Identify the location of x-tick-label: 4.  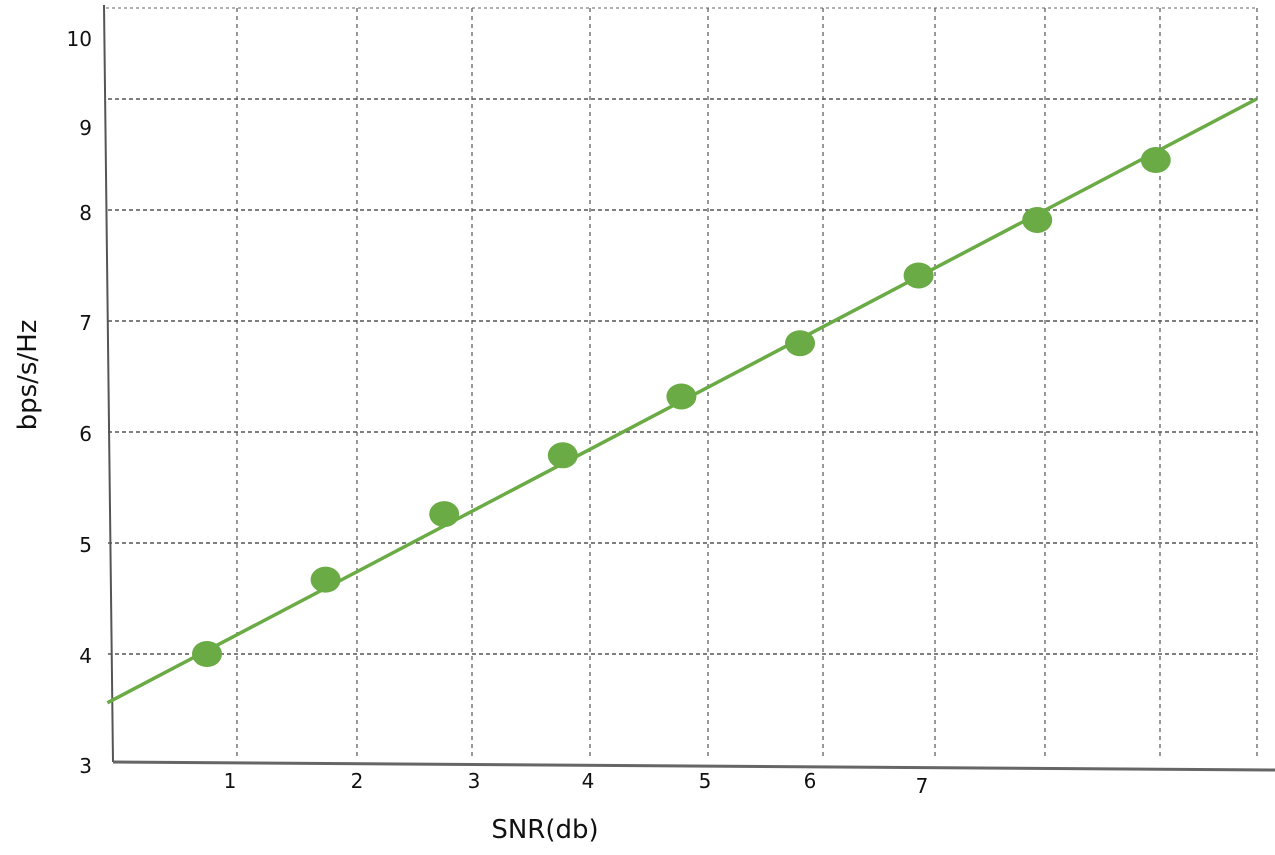
(588, 781).